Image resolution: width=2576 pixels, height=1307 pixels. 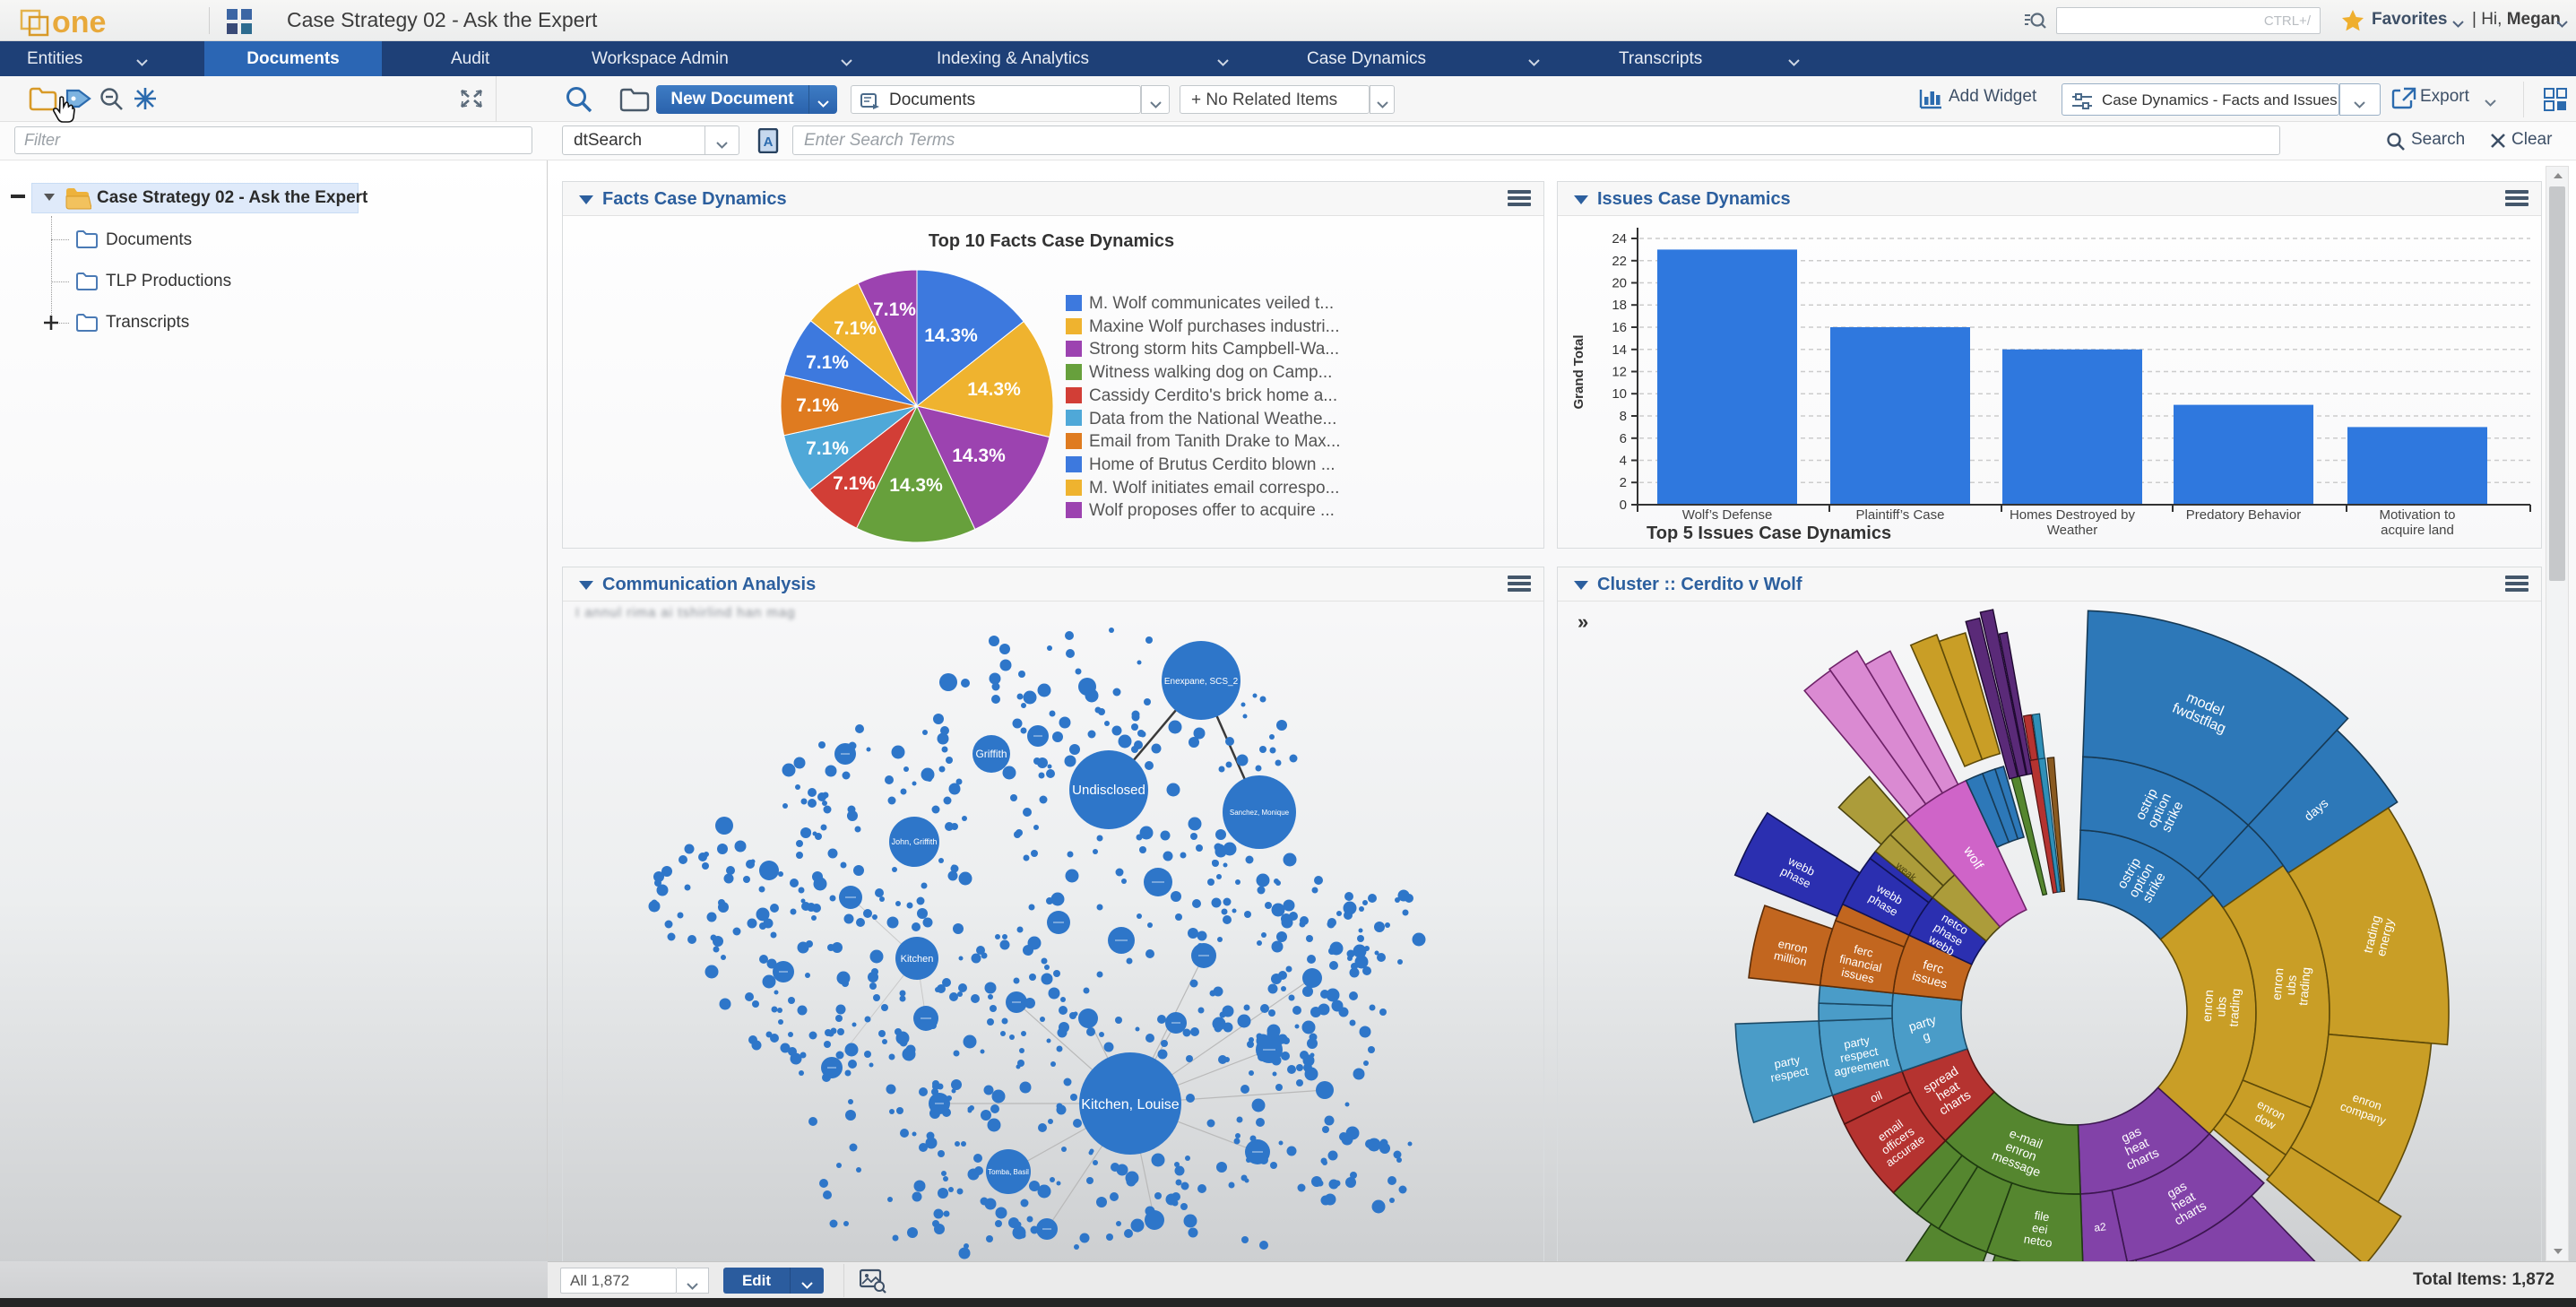 What do you see at coordinates (1623, 438) in the screenshot?
I see `svg-text: 6` at bounding box center [1623, 438].